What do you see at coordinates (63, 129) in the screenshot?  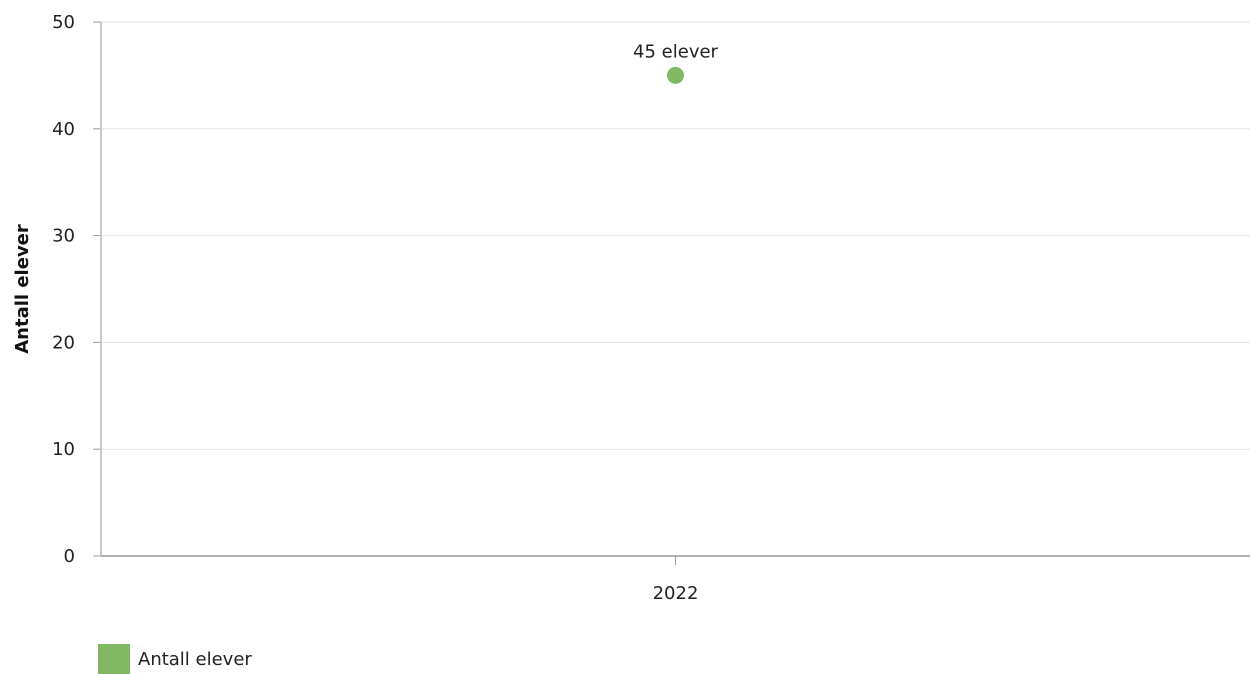 I see `y-tick-label: 40` at bounding box center [63, 129].